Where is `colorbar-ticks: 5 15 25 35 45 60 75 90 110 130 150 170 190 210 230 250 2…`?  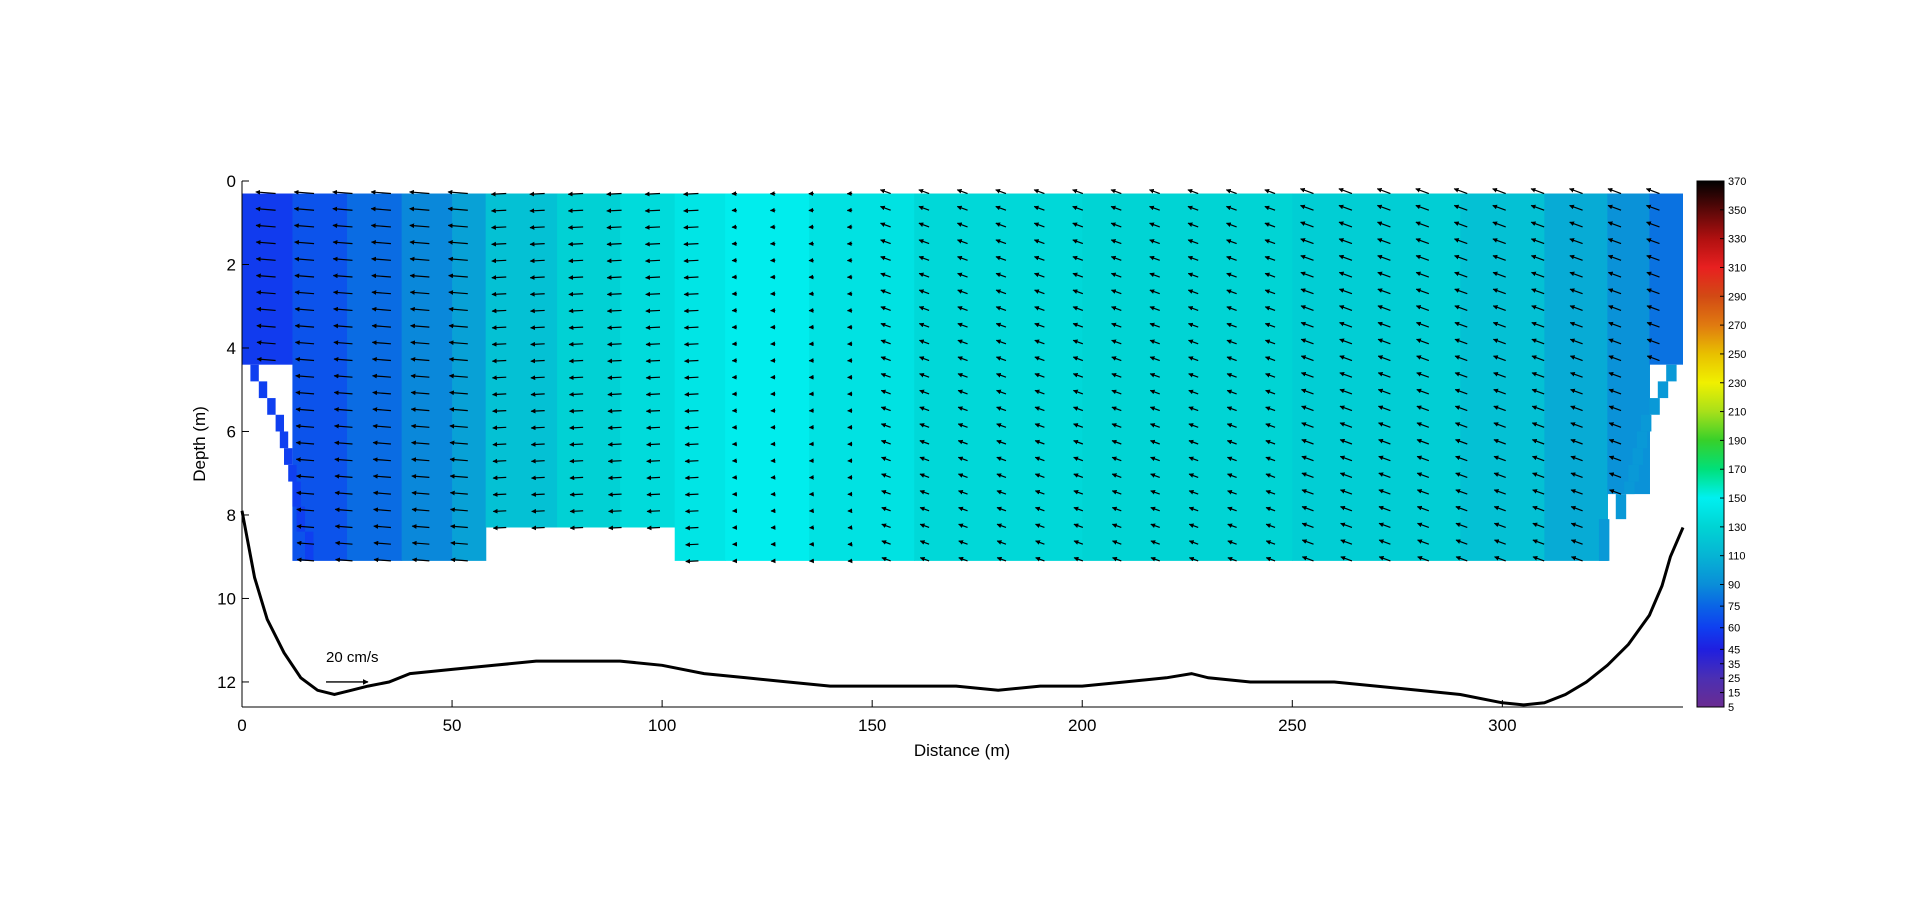
colorbar-ticks: 5 15 25 35 45 60 75 90 110 130 150 170 190 210 230 250 2… is located at coordinates (1733, 445).